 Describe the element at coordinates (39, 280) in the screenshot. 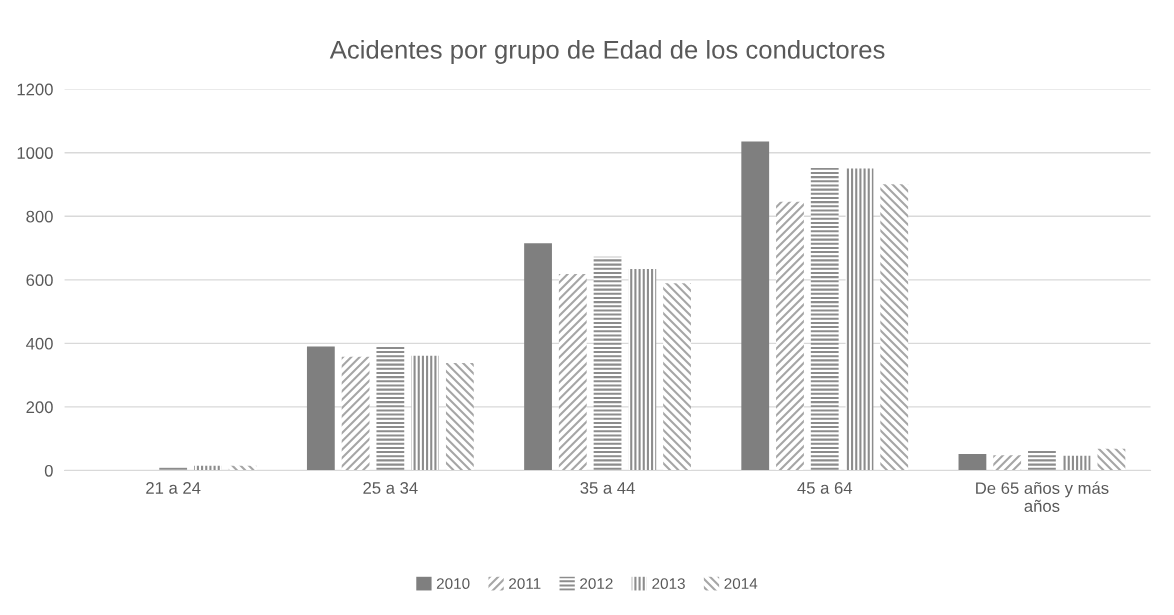

I see `y-tick-label: 600` at that location.